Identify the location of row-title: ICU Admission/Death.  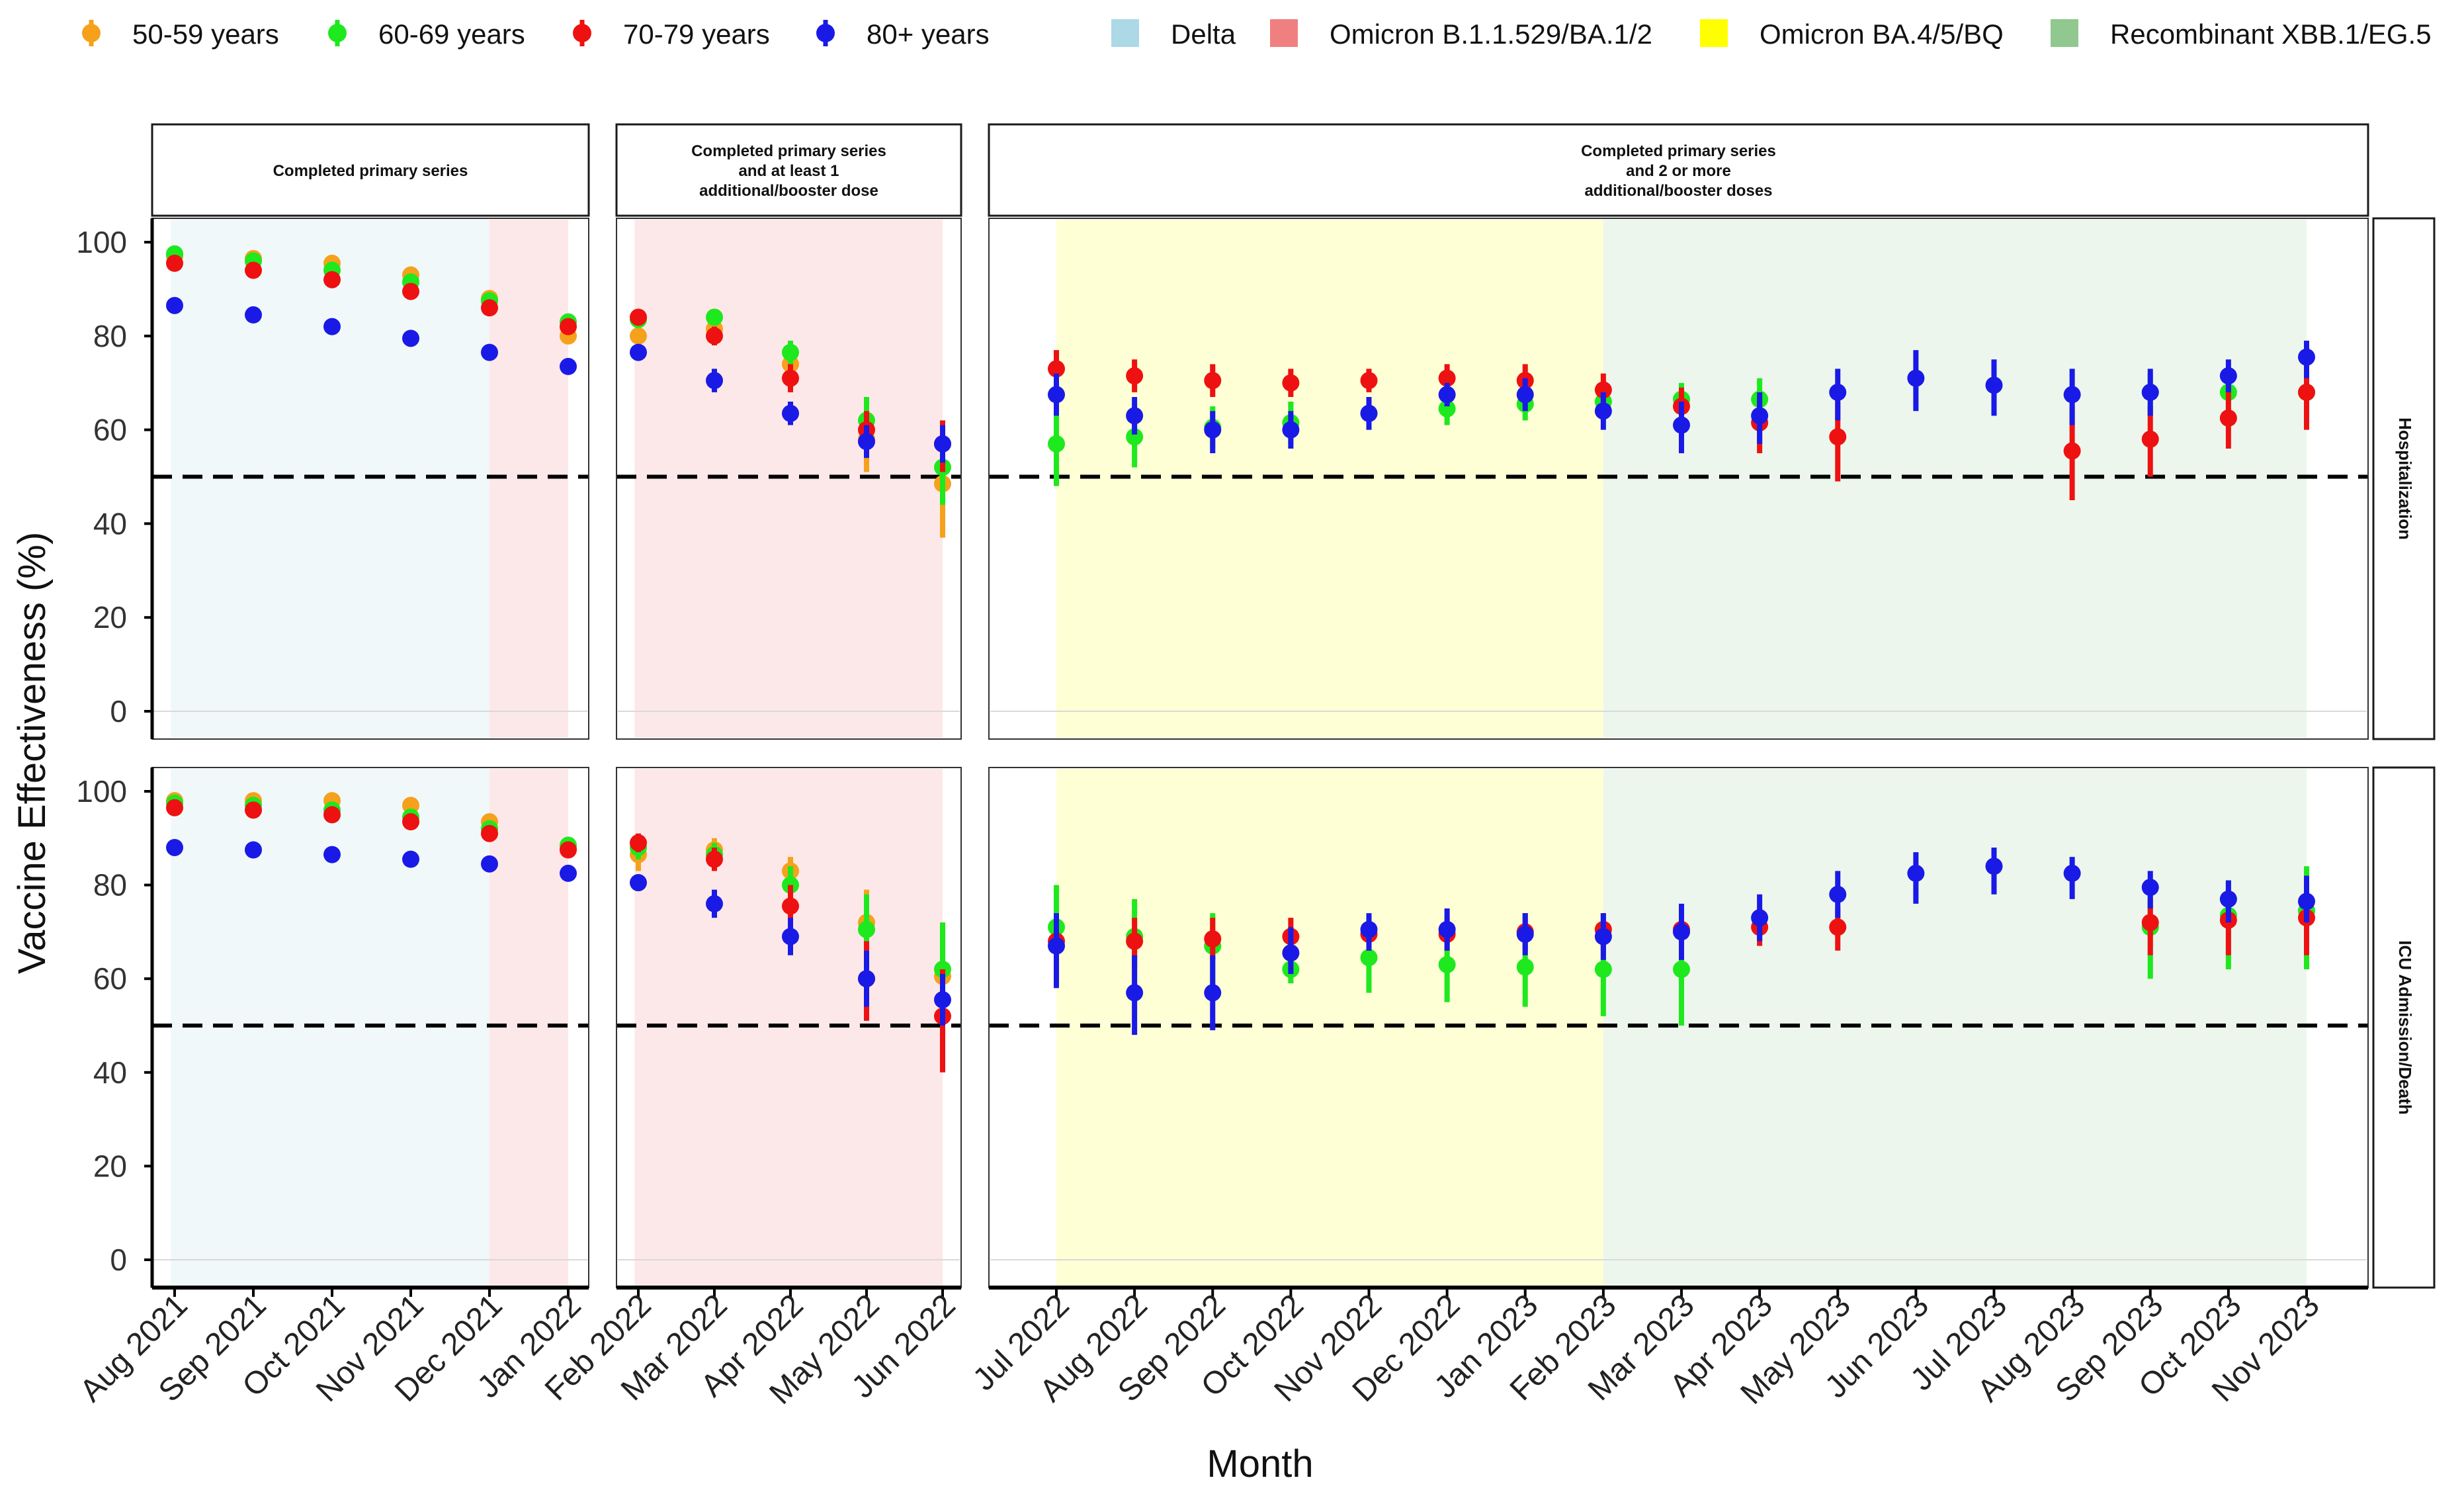
(2405, 1027).